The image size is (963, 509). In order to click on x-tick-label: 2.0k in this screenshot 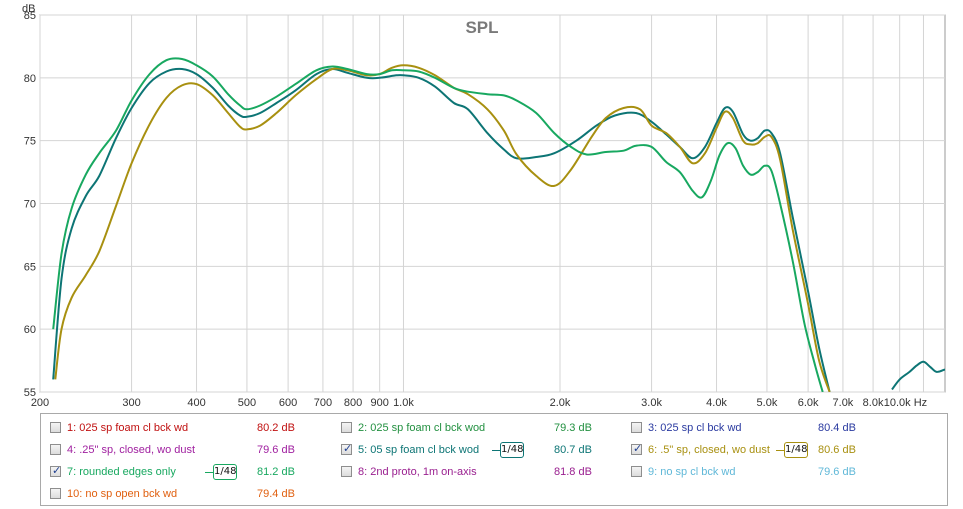, I will do `click(560, 403)`.